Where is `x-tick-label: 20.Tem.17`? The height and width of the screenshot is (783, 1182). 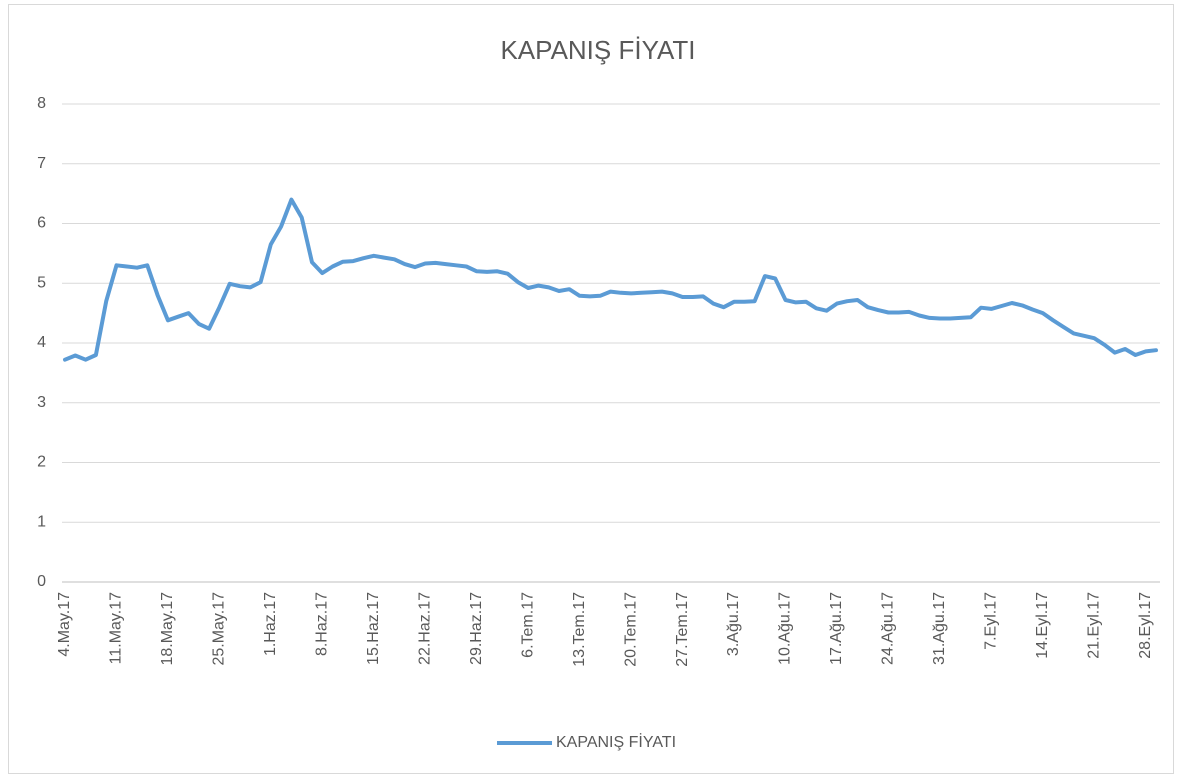 x-tick-label: 20.Tem.17 is located at coordinates (630, 629).